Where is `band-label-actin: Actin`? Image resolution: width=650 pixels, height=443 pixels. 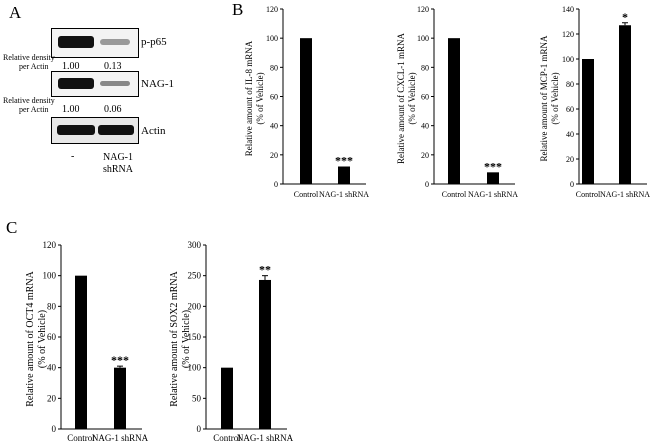 band-label-actin: Actin is located at coordinates (153, 131).